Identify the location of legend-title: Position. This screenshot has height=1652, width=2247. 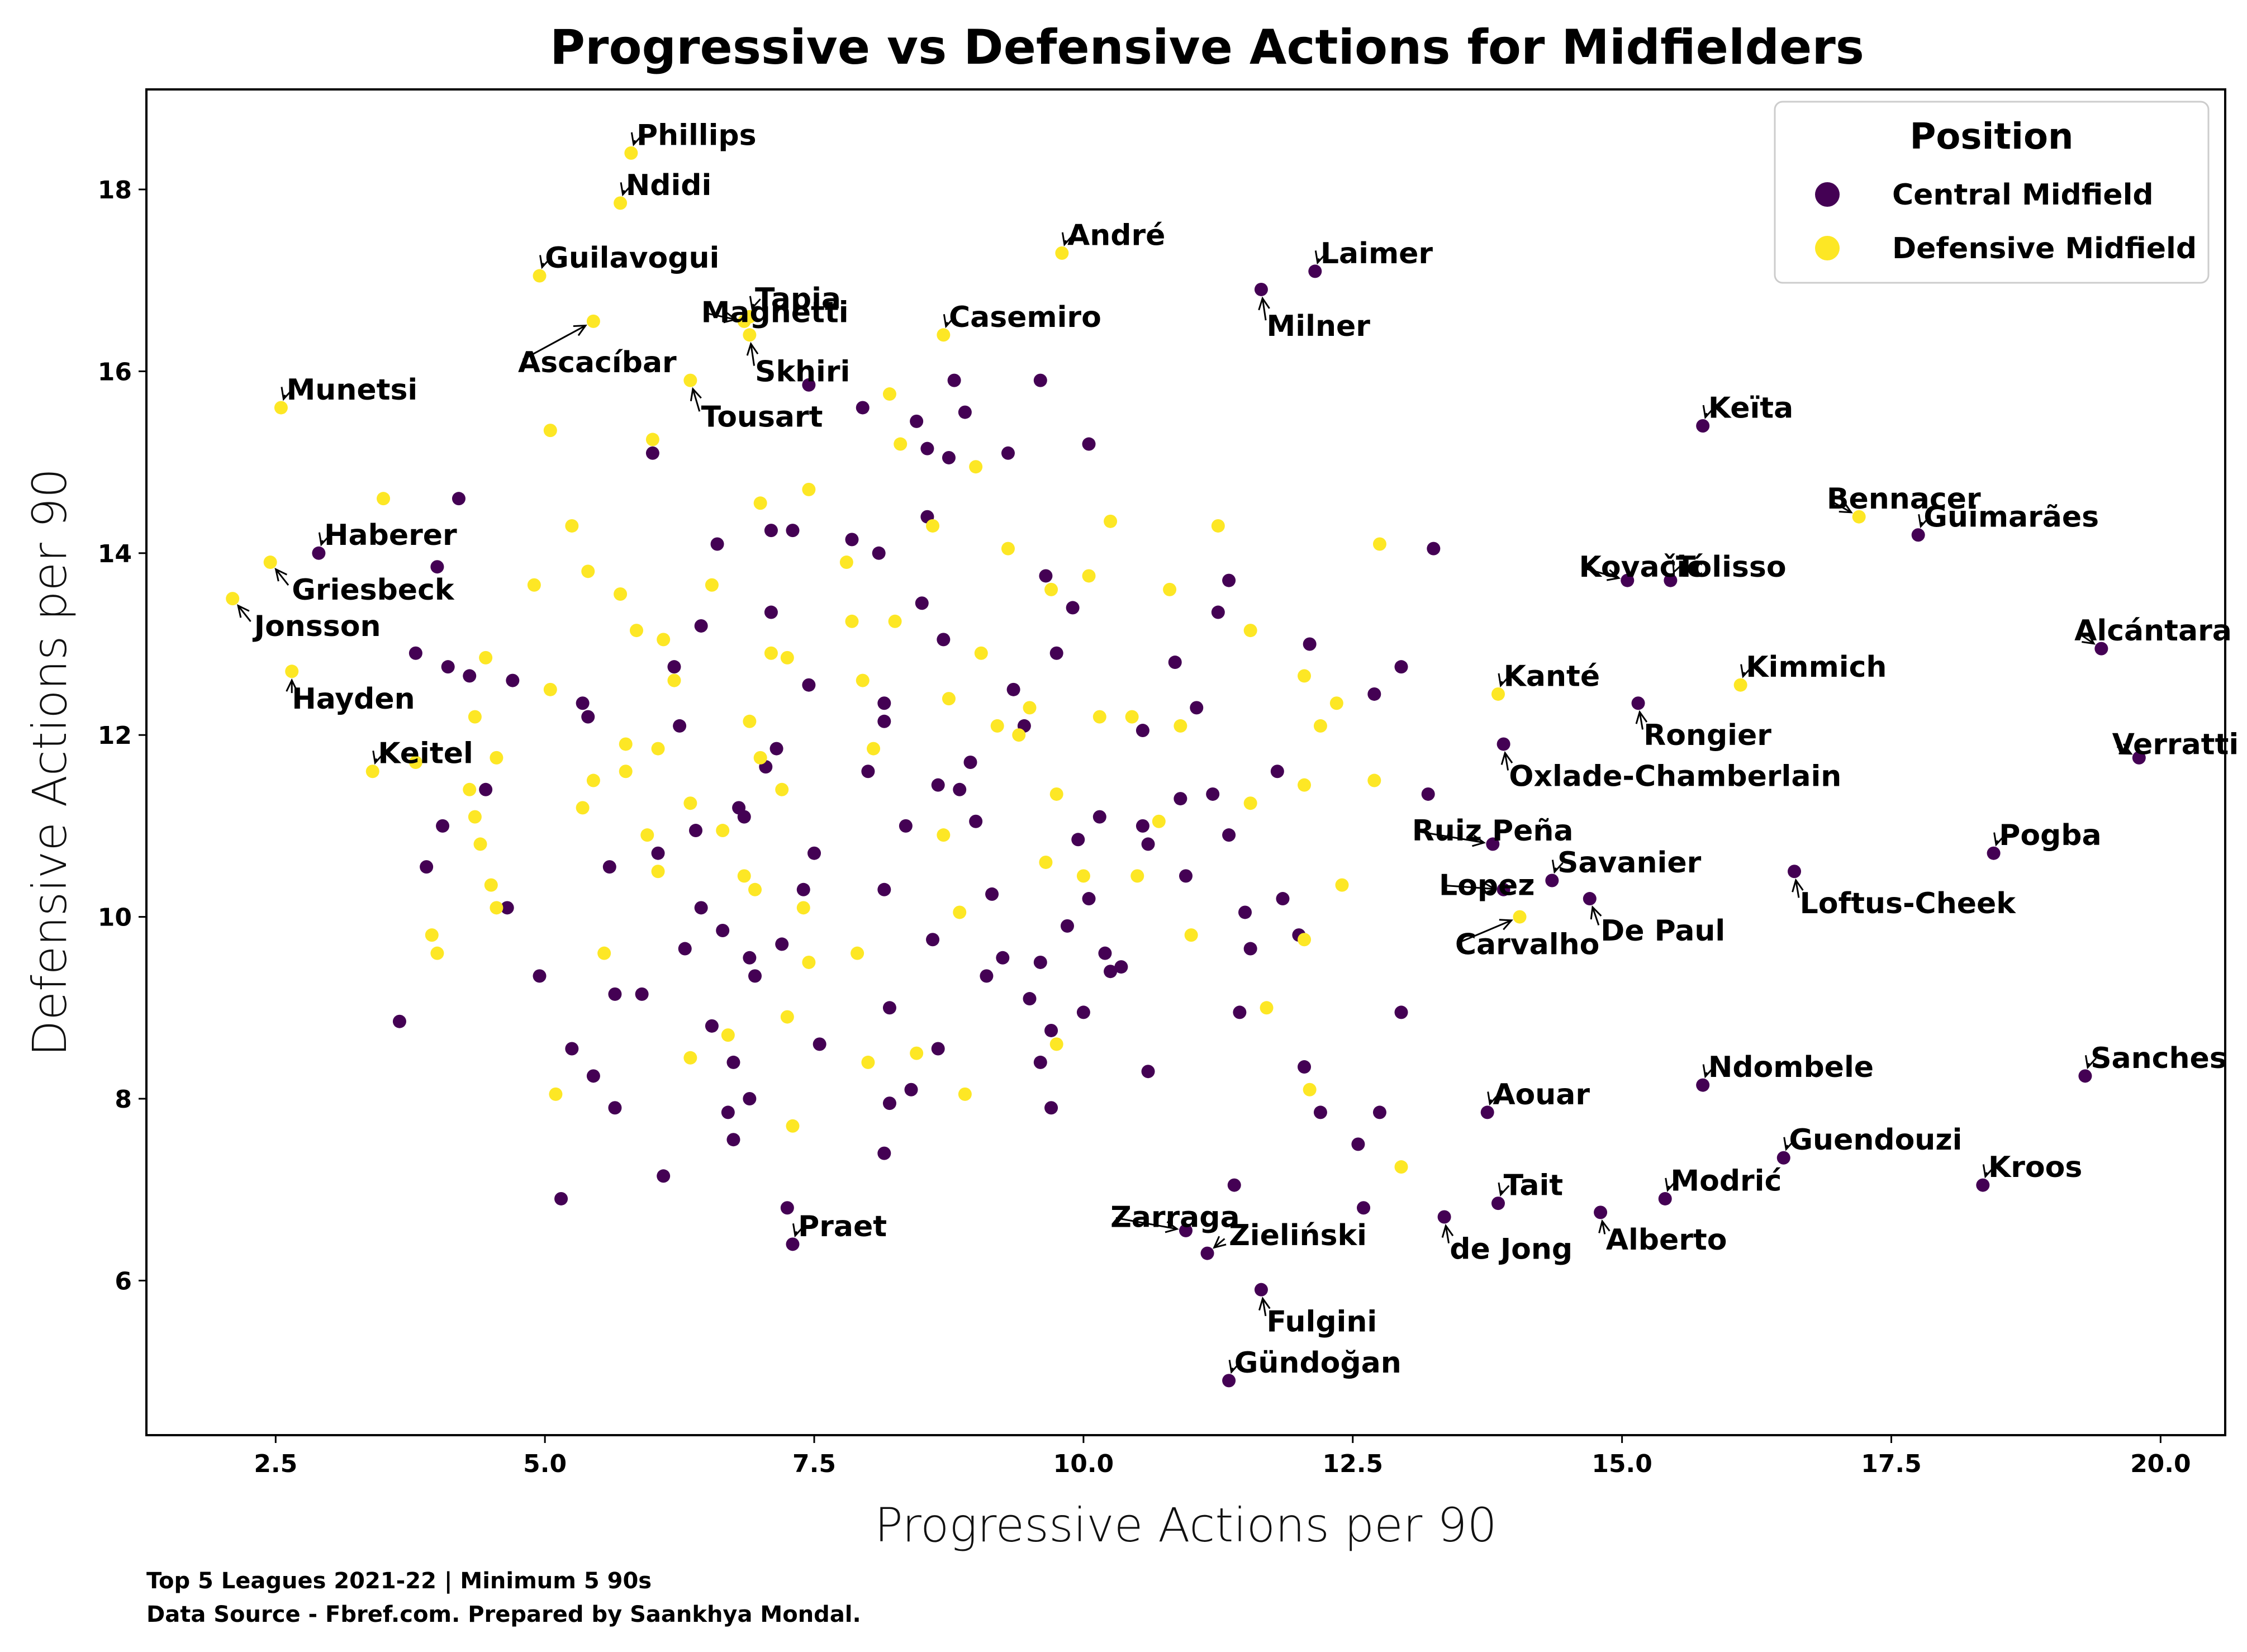
(1992, 137).